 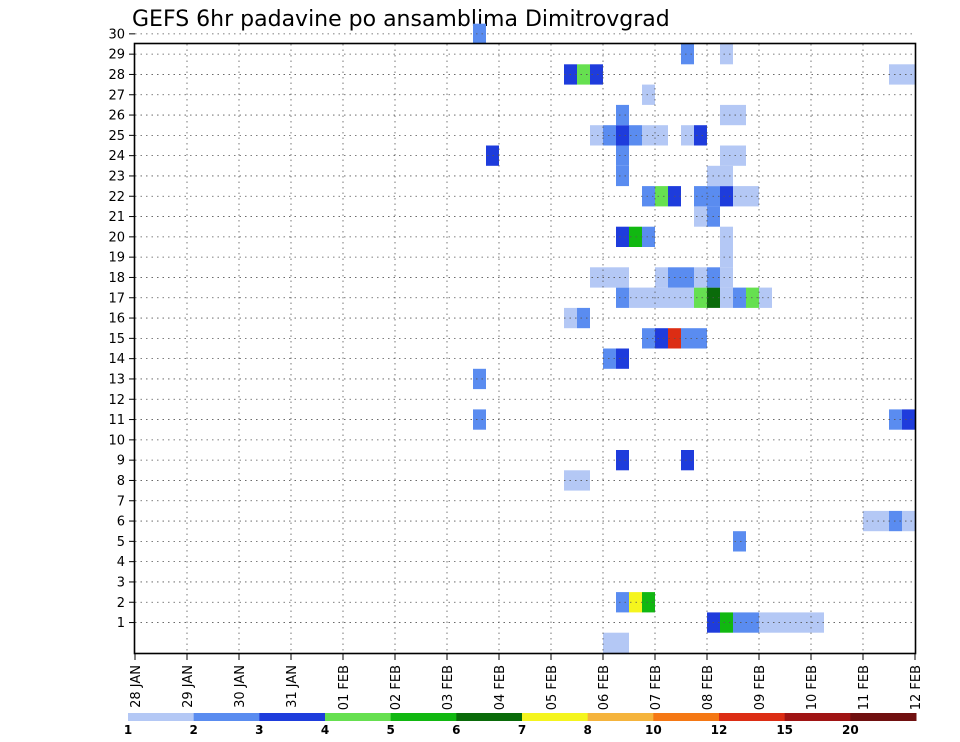 What do you see at coordinates (121, 522) in the screenshot?
I see `y-tick-label: 6` at bounding box center [121, 522].